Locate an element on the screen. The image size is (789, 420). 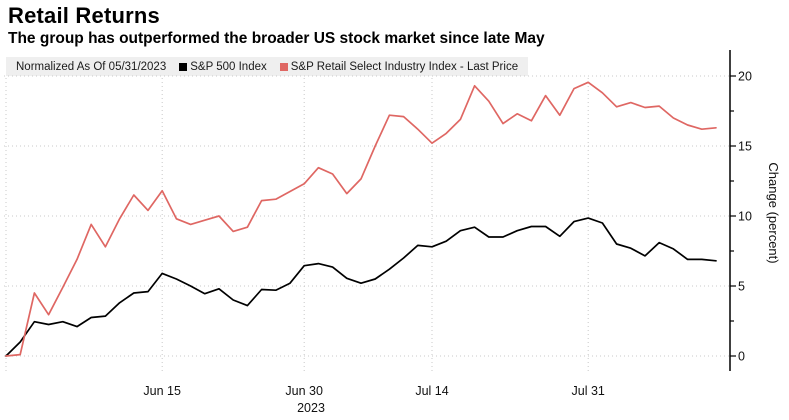
legend-item-sp500: S&P 500 Index is located at coordinates (223, 67).